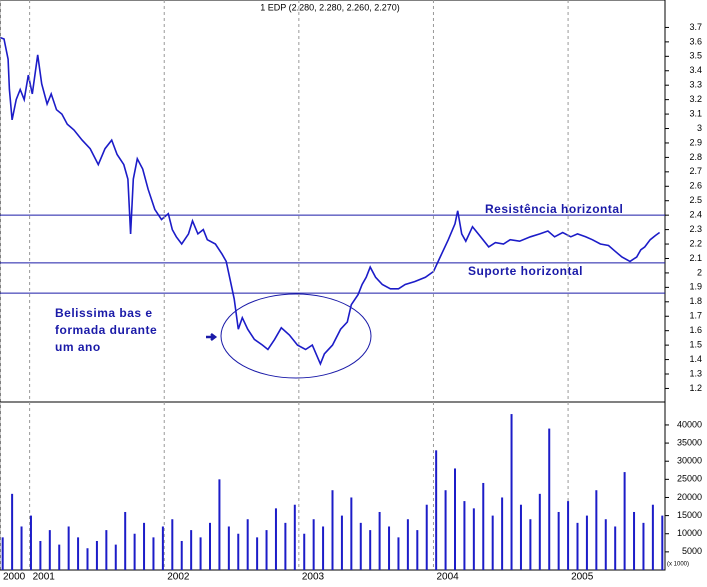 The height and width of the screenshot is (587, 707). What do you see at coordinates (689, 442) in the screenshot?
I see `y-tick-label: 35000` at bounding box center [689, 442].